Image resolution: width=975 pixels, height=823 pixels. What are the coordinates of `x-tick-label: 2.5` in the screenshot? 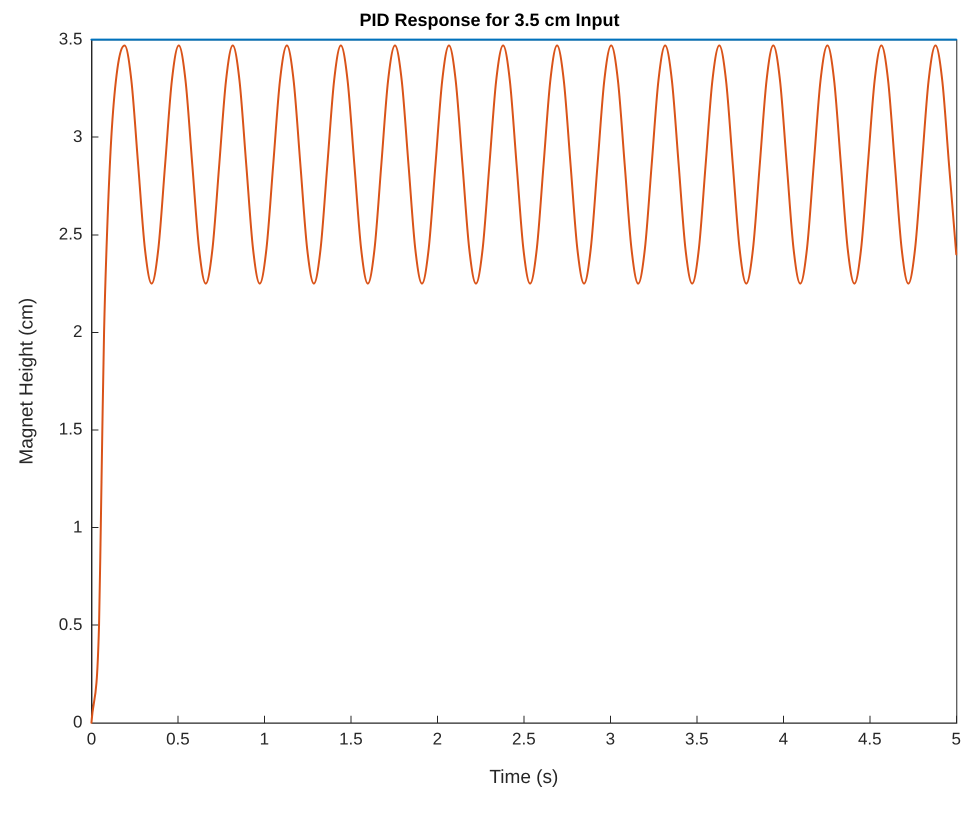 It's located at (524, 739).